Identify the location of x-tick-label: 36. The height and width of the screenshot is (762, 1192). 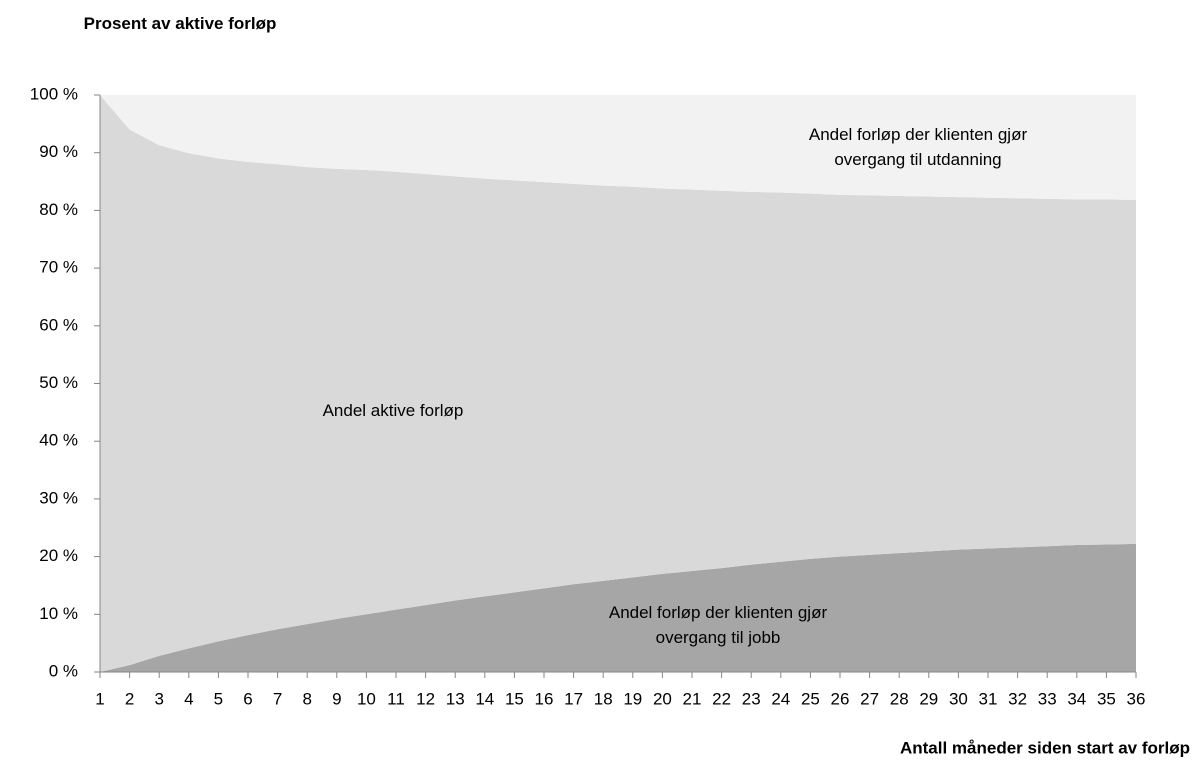
(1136, 698).